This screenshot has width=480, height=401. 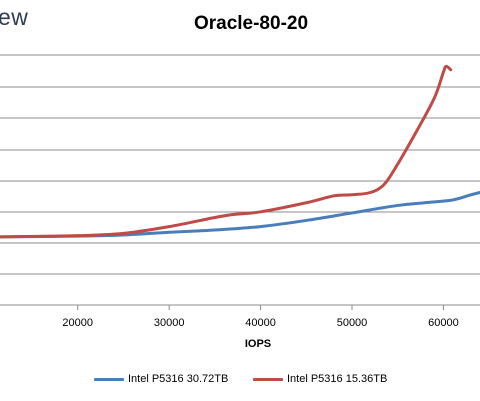 I want to click on x-tick-labels: 20000 30000 40000 50000 60000, so click(x=260, y=323).